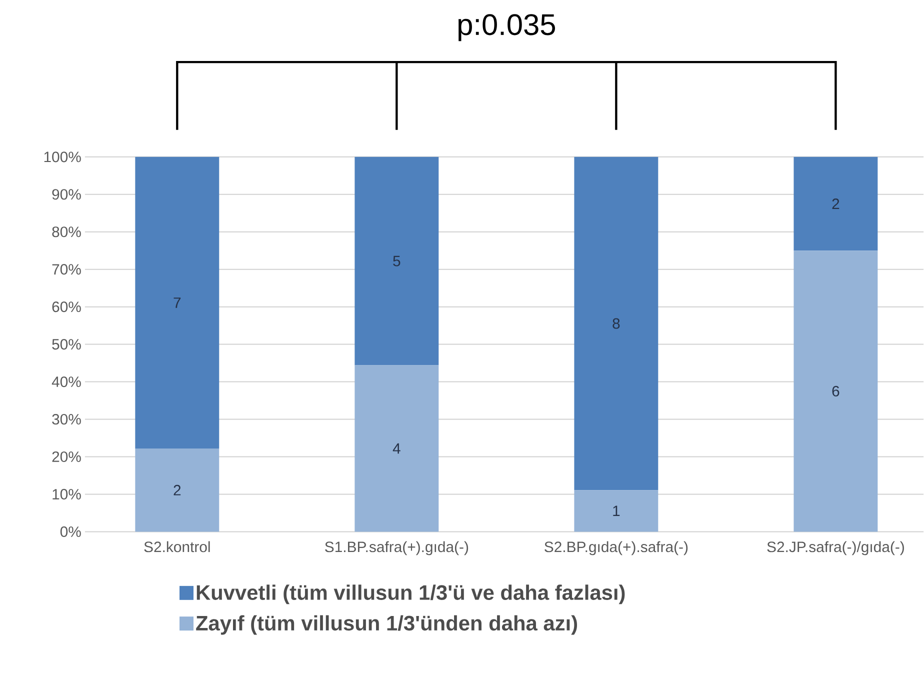  I want to click on legend-label: Kuvvetli (tüm villusun 1/3'ü ve daha fazlası), so click(410, 594).